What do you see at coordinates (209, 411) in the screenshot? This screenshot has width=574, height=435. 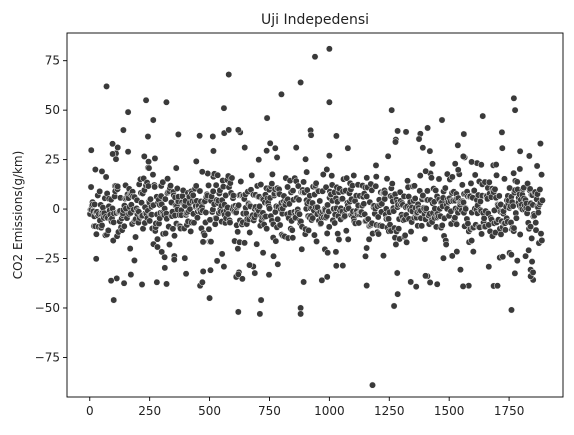 I see `x-tick-label: 500` at bounding box center [209, 411].